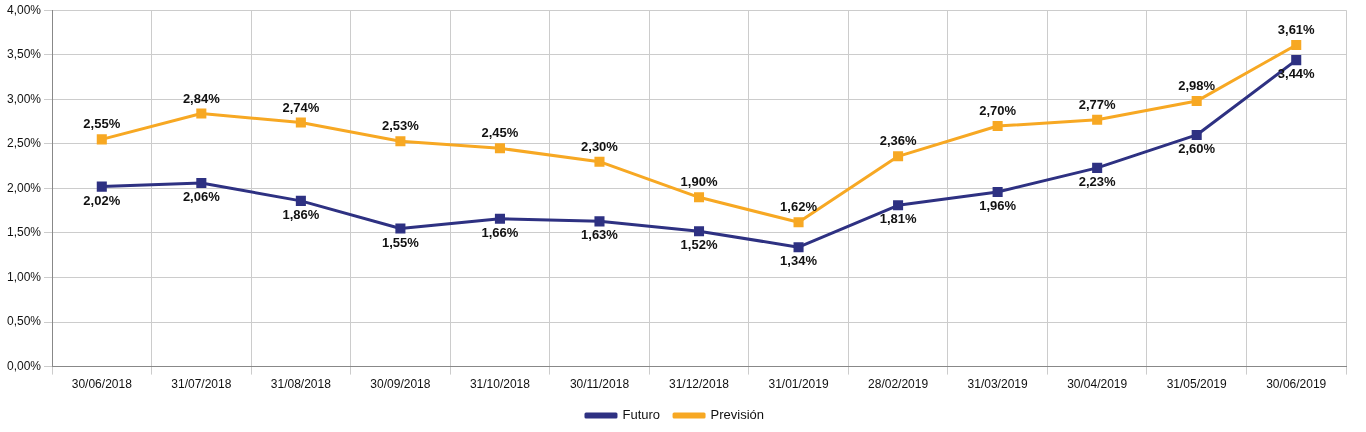 The image size is (1366, 432). What do you see at coordinates (600, 235) in the screenshot?
I see `data-label: 1,63%` at bounding box center [600, 235].